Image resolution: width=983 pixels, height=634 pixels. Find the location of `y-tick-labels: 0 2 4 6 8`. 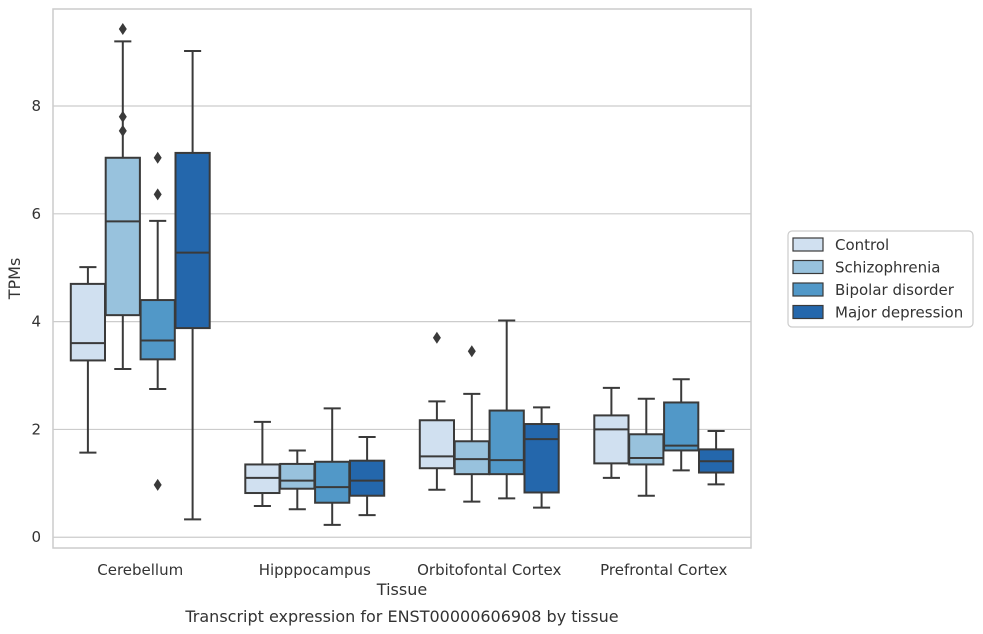

y-tick-labels: 0 2 4 6 8 is located at coordinates (36, 321).